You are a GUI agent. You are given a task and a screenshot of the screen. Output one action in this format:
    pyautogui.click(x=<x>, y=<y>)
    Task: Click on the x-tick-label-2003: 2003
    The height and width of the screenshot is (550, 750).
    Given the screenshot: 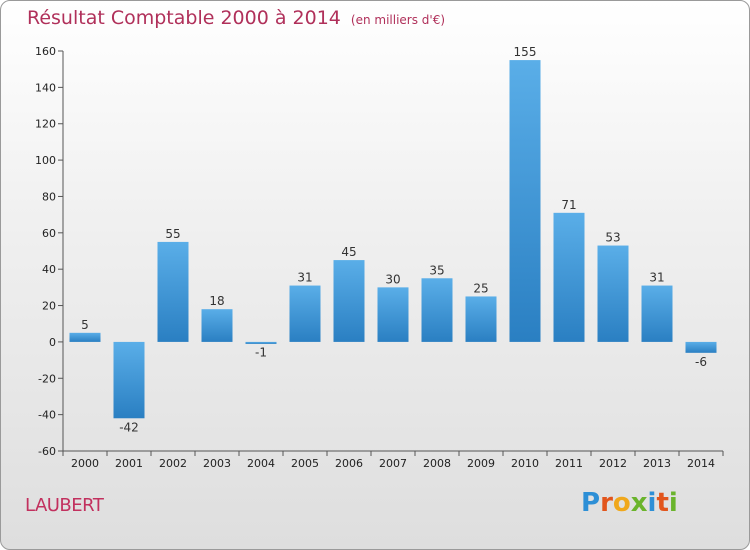 What is the action you would take?
    pyautogui.click(x=217, y=463)
    